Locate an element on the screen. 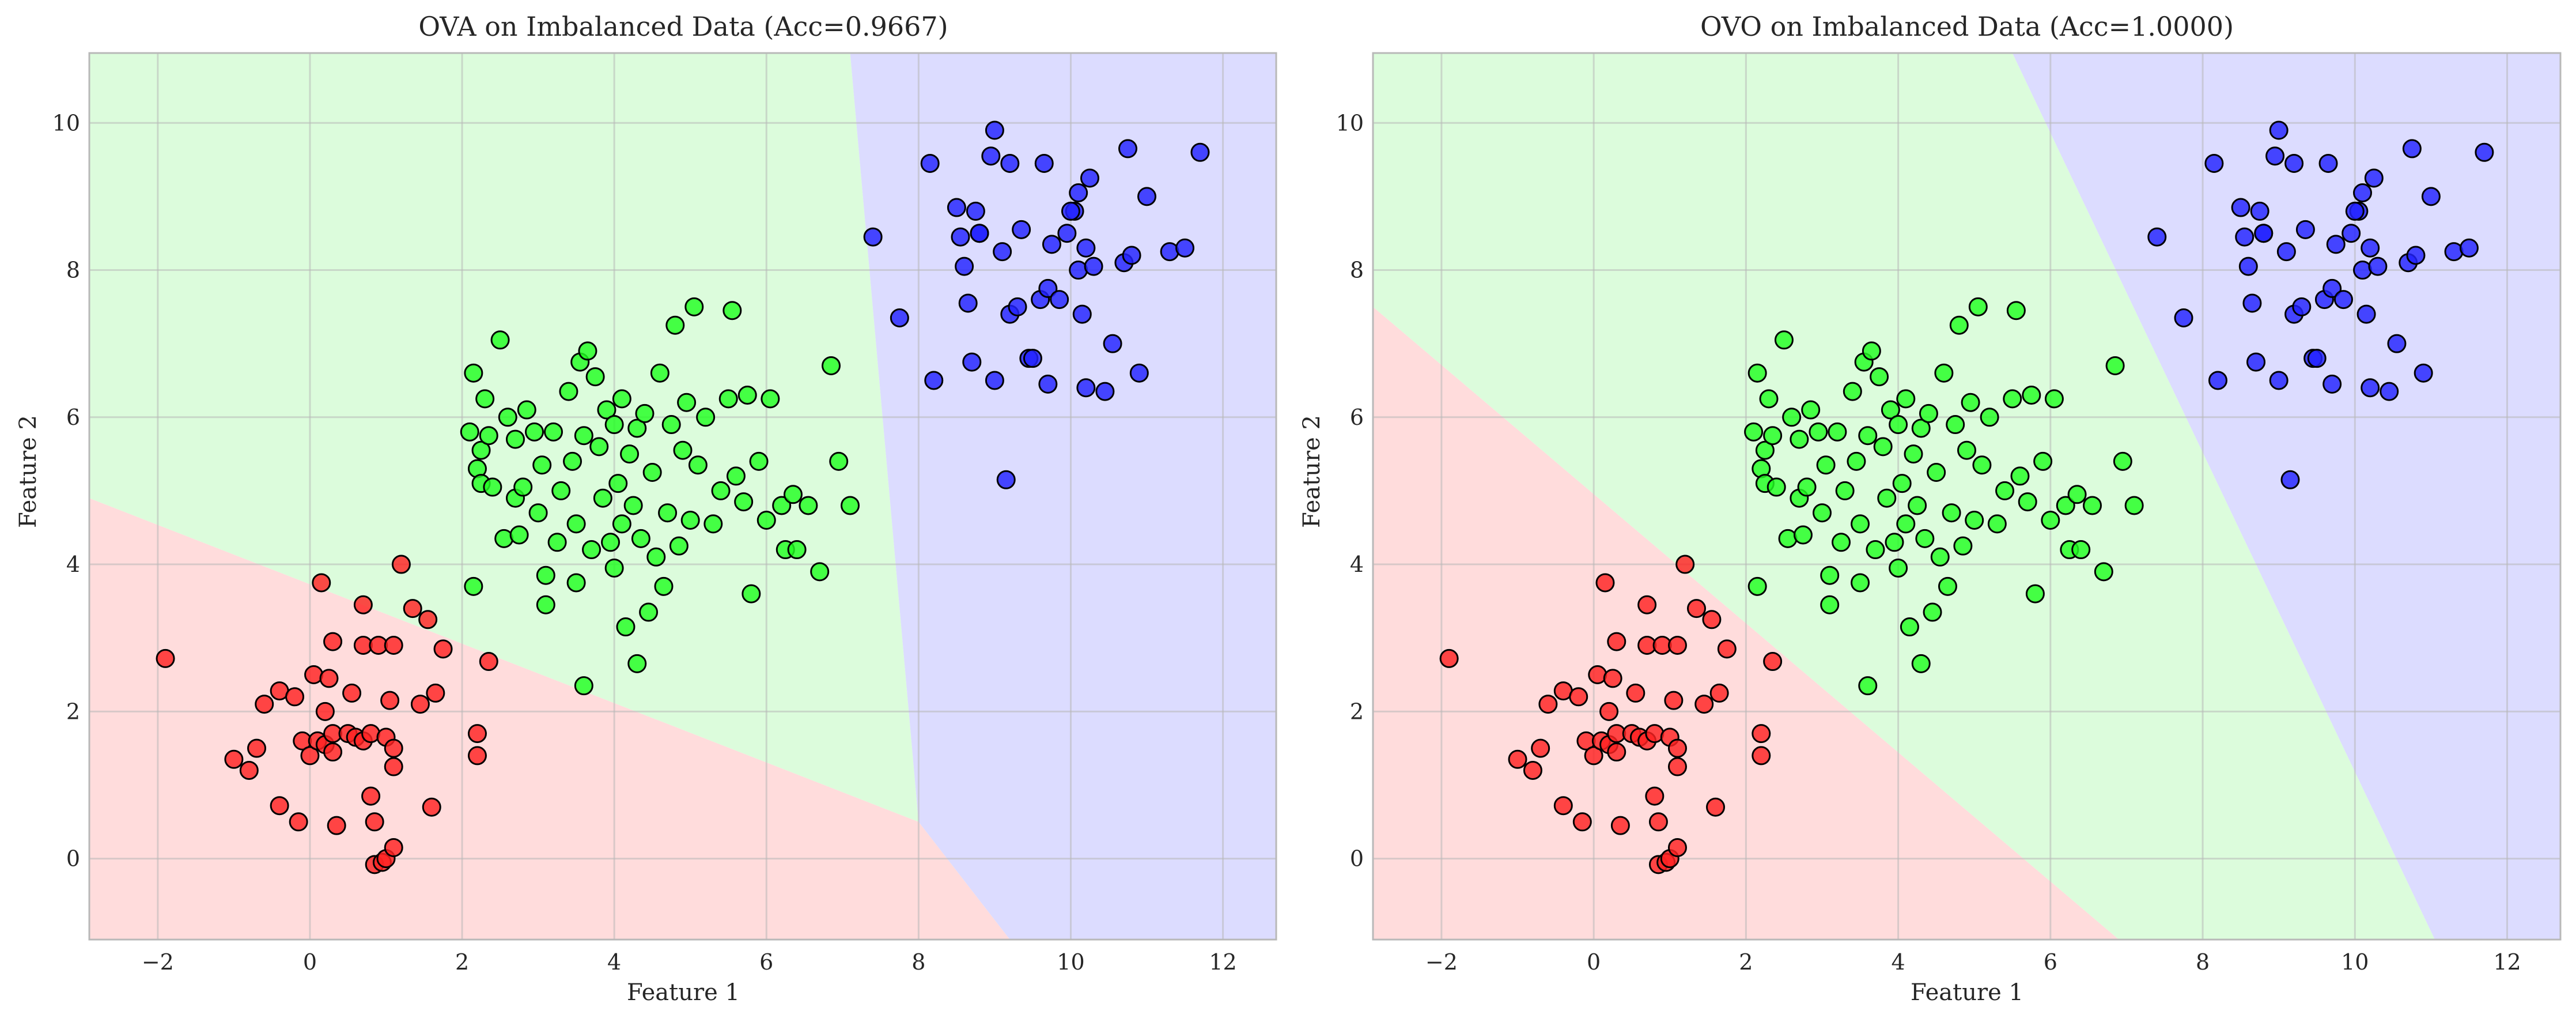 This screenshot has height=1022, width=2576. x-tick-label: −2 is located at coordinates (1441, 962).